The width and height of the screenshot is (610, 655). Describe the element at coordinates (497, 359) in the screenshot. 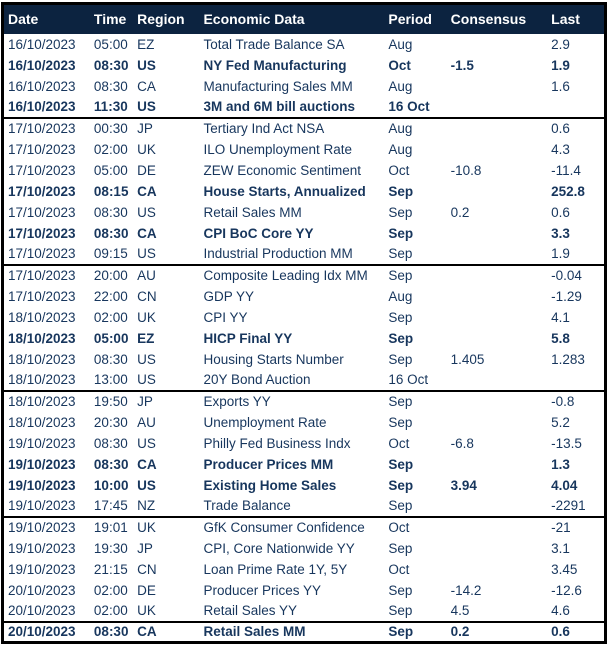

I see `cell-consensus: 1.405` at that location.